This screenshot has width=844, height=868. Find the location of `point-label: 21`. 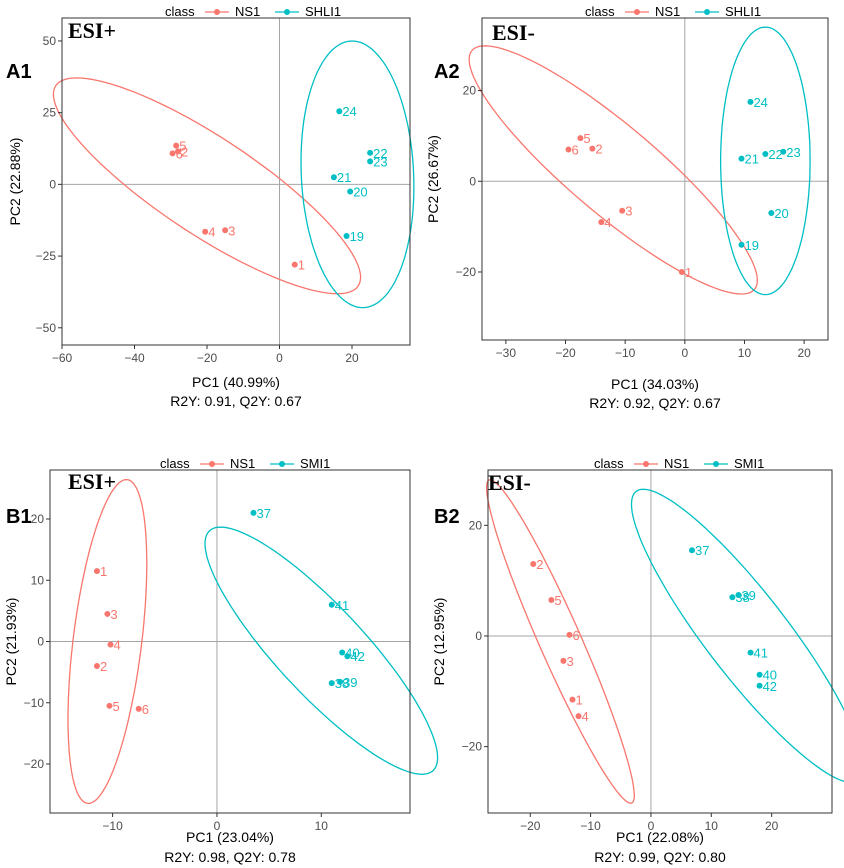

point-label: 21 is located at coordinates (752, 159).